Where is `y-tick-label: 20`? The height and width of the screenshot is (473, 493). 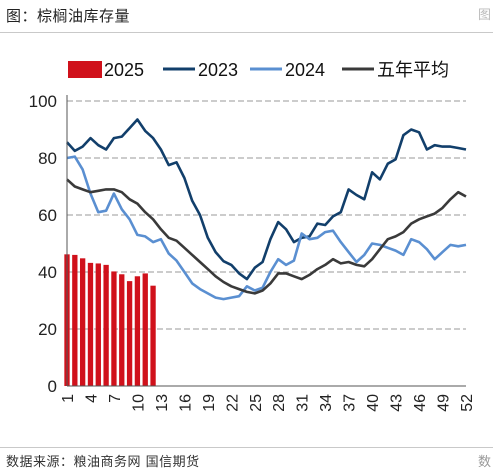 y-tick-label: 20 is located at coordinates (47, 329).